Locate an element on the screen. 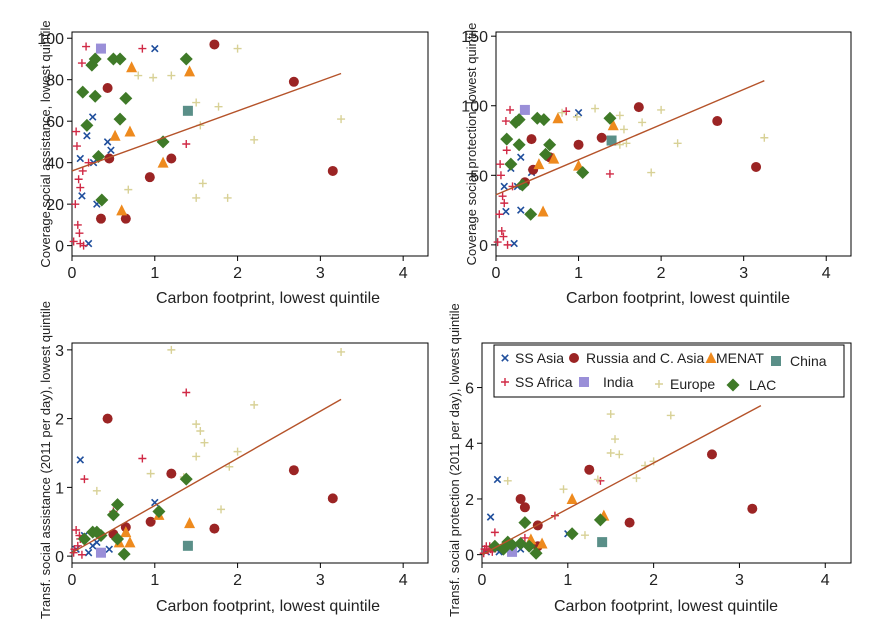  legend-marker-india is located at coordinates (584, 382).